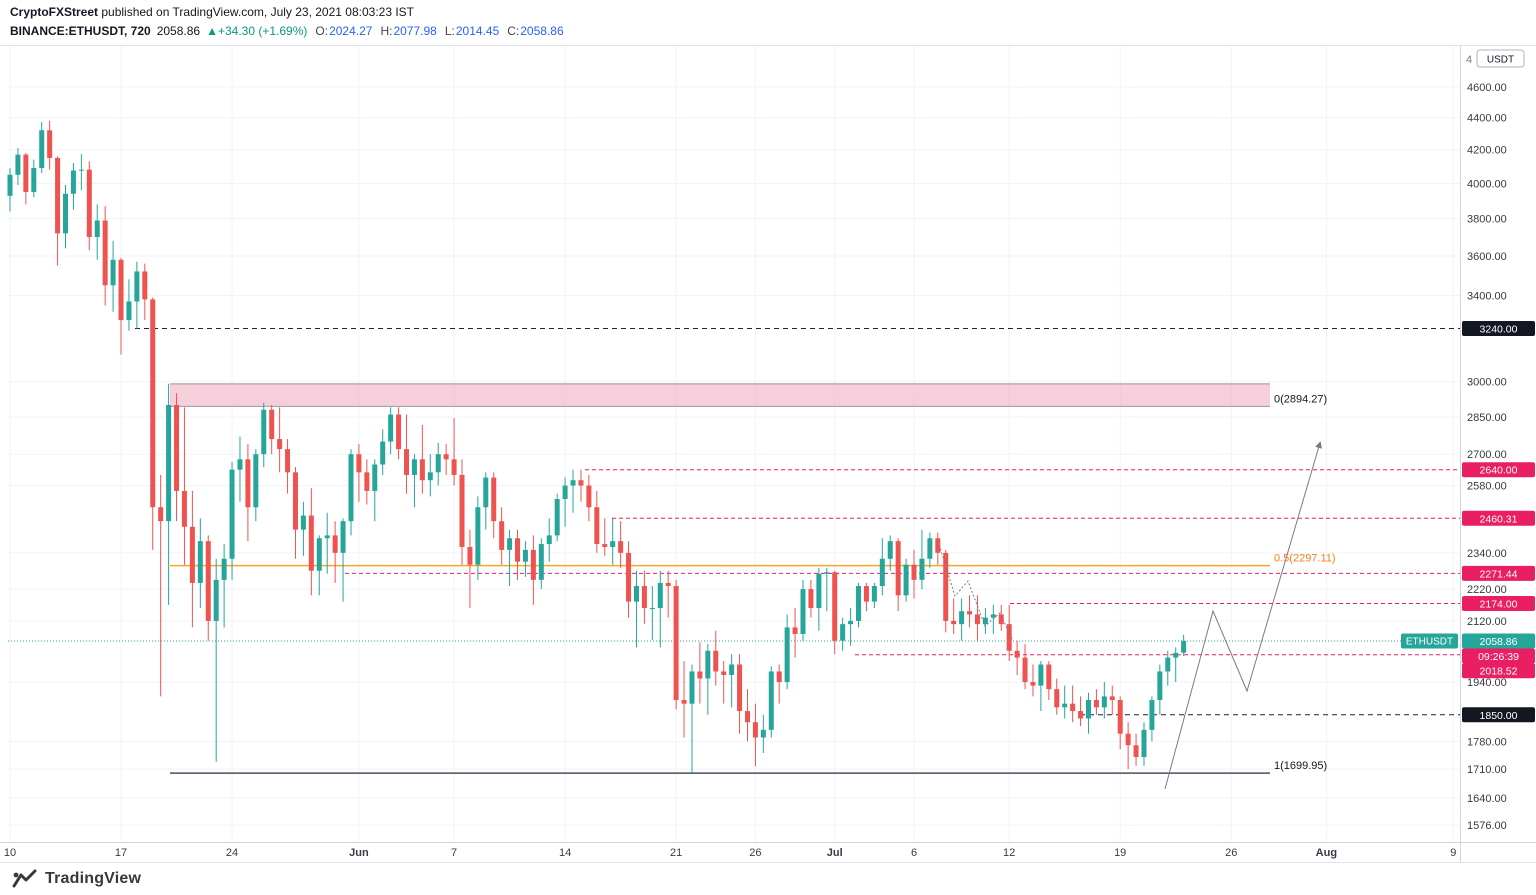  Describe the element at coordinates (386, 31) in the screenshot. I see `high-label: H:` at that location.